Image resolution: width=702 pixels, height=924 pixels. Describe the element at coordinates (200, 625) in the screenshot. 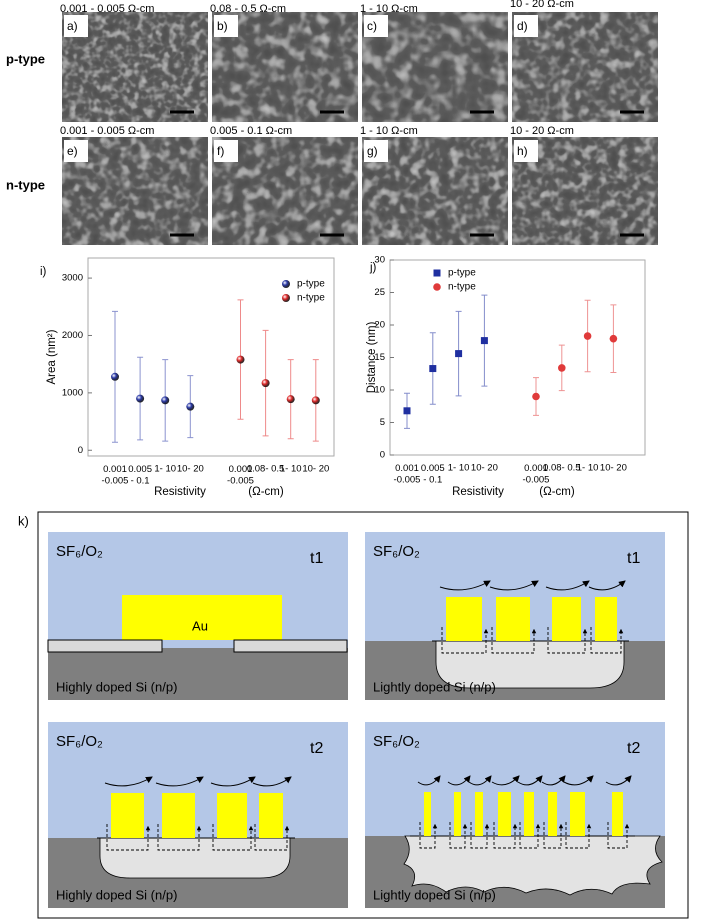

I see `metal-label: Au` at that location.